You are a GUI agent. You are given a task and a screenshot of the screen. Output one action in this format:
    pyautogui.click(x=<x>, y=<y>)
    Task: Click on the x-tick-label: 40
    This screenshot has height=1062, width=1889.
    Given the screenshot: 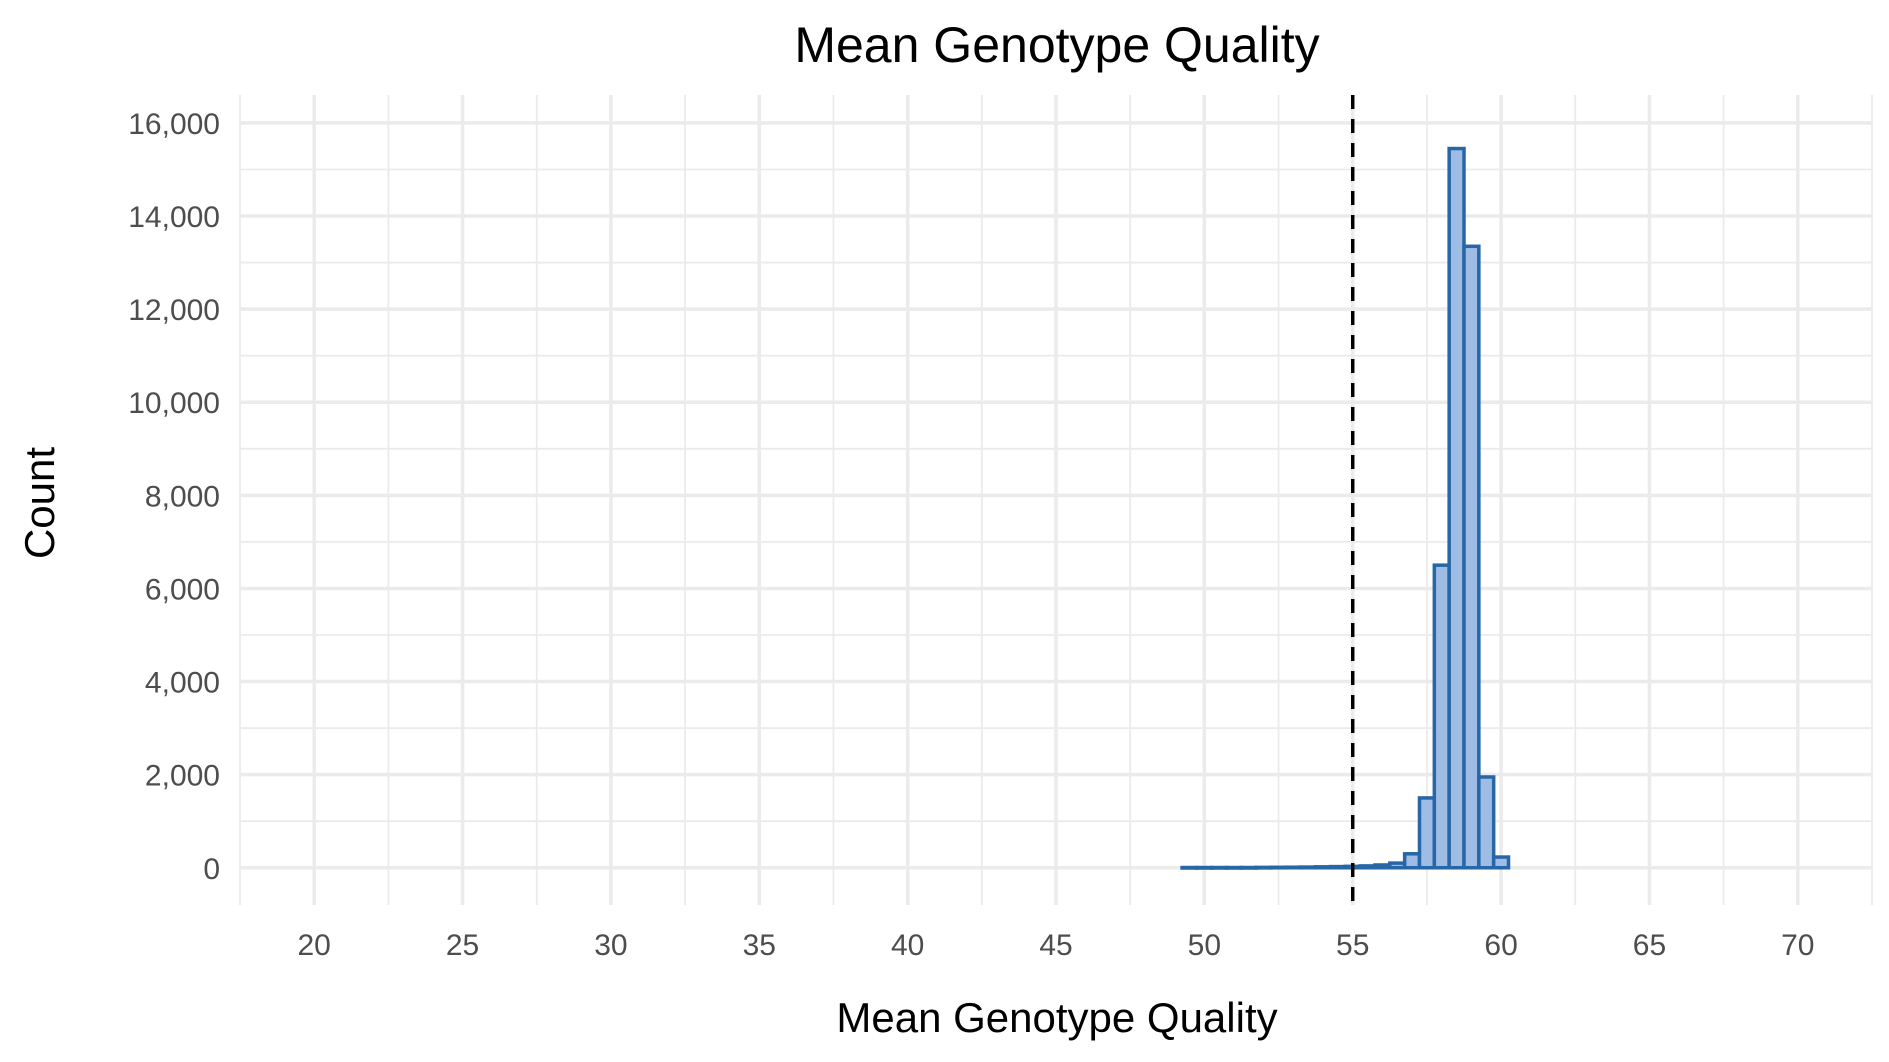 What is the action you would take?
    pyautogui.click(x=907, y=945)
    